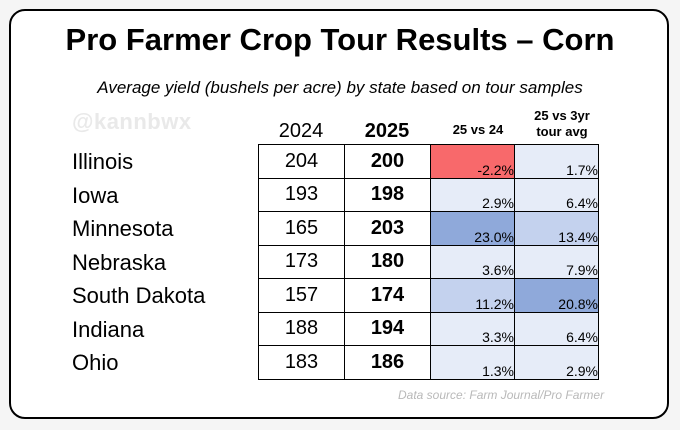  Describe the element at coordinates (340, 39) in the screenshot. I see `page-title: Pro Farmer Crop Tour Results – Corn` at that location.